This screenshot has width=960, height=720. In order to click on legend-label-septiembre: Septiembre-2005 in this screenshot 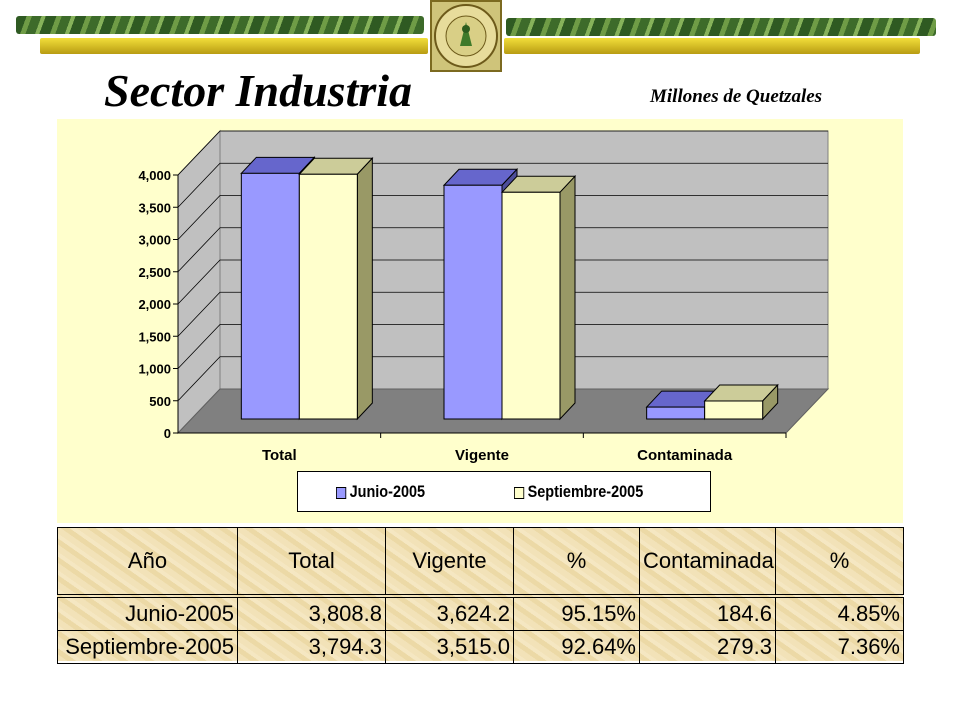, I will do `click(585, 491)`.